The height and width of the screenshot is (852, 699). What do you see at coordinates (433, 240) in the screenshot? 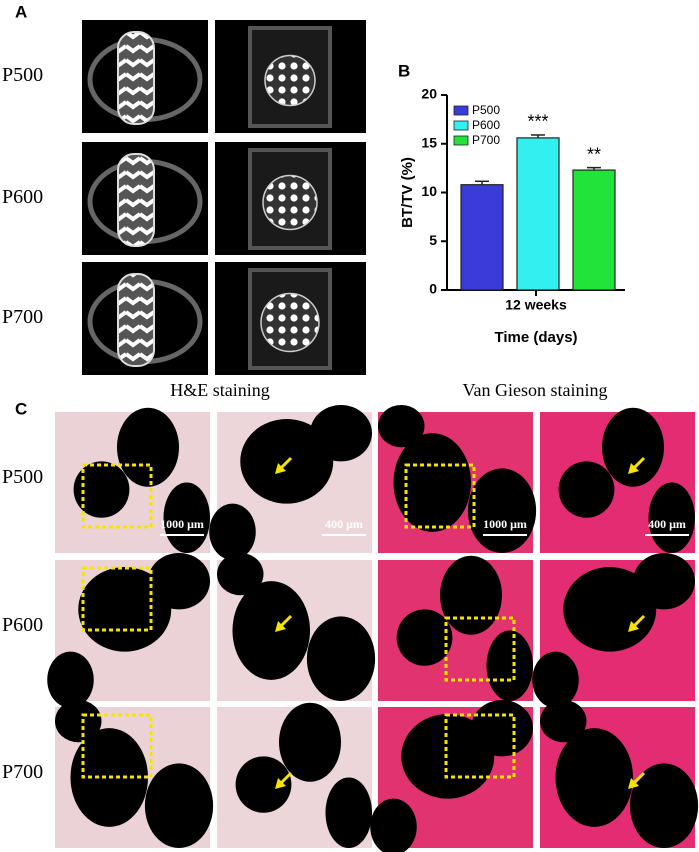
I see `y-tick-label: 5` at bounding box center [433, 240].